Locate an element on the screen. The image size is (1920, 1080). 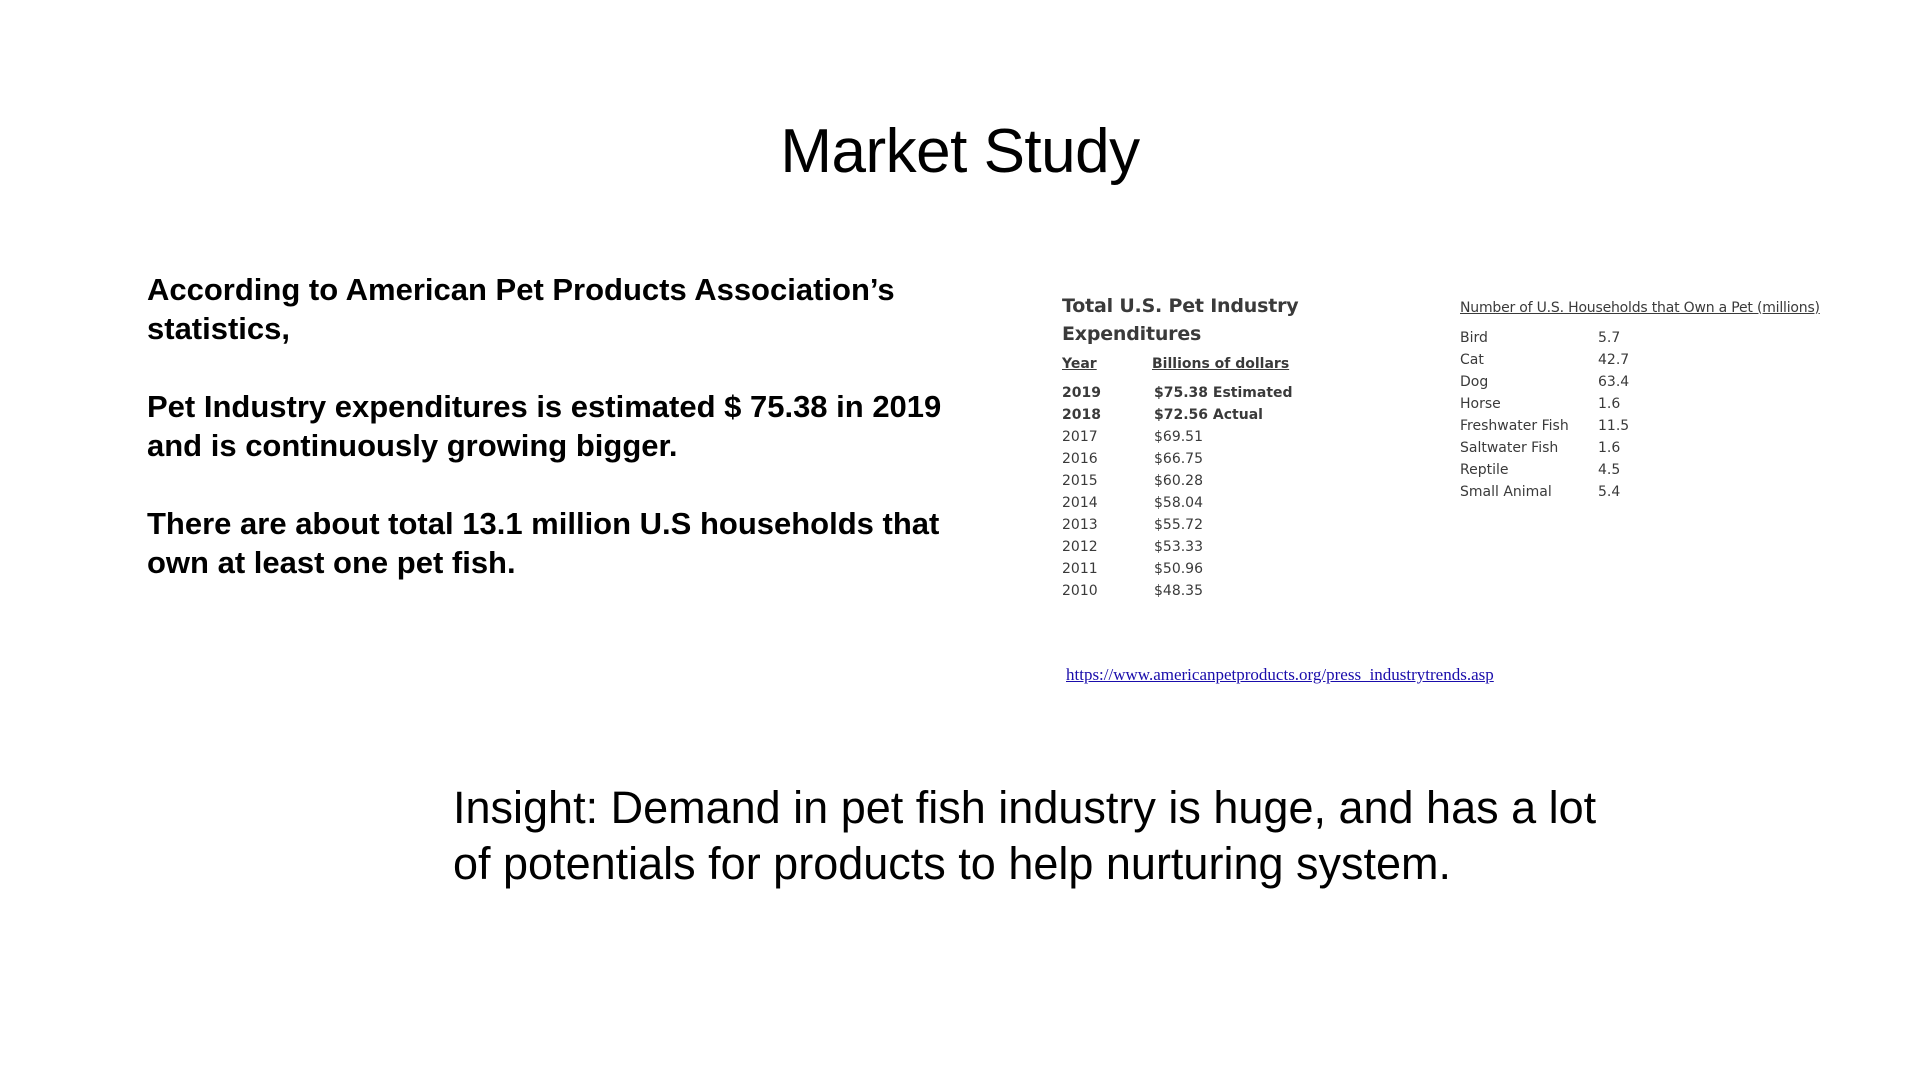
year-cell: 2010 is located at coordinates (1080, 591).